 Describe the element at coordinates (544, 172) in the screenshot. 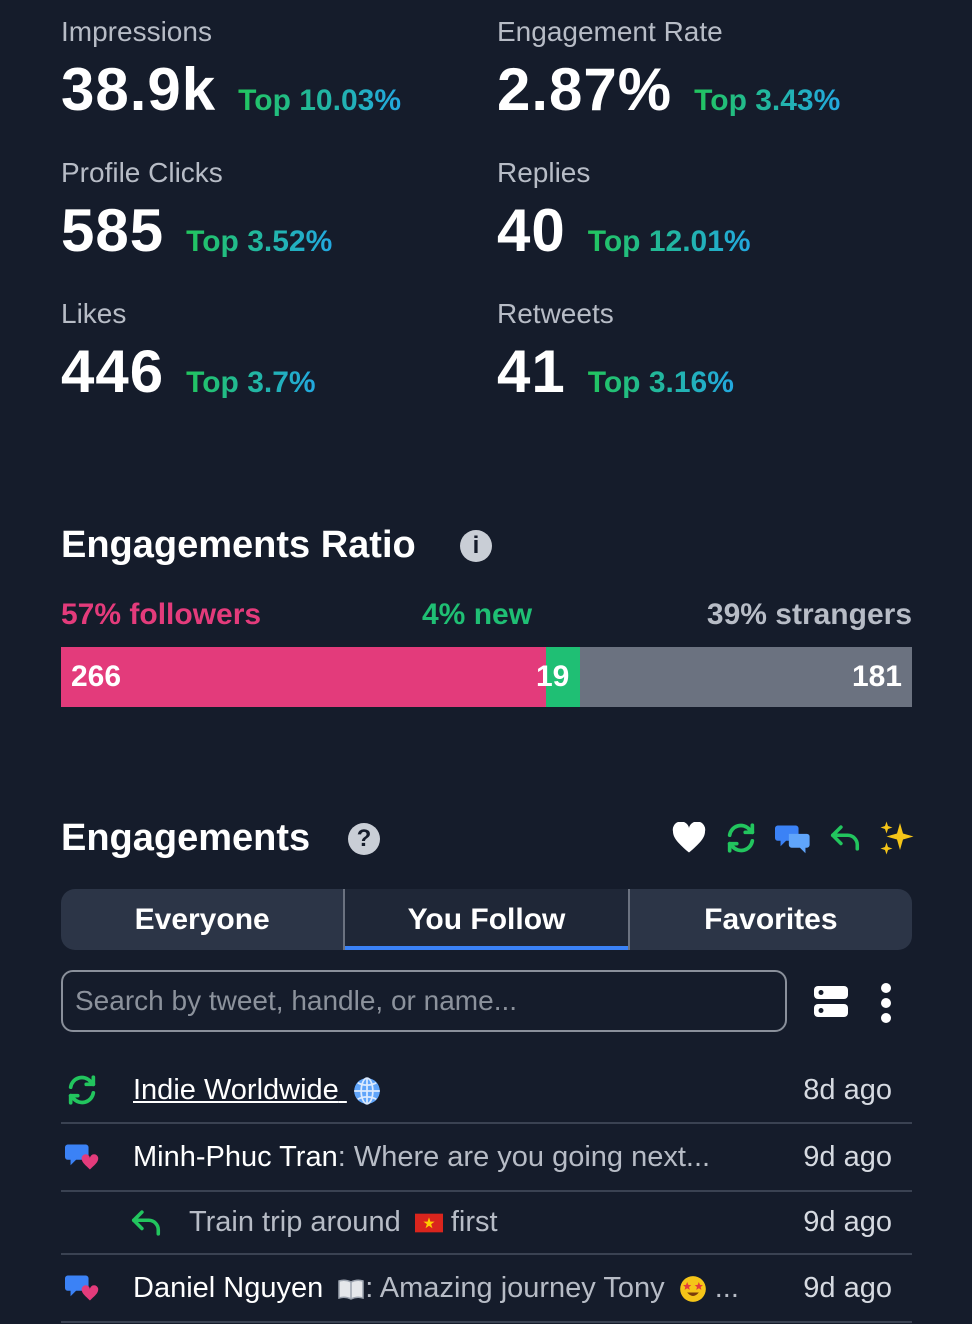

I see `stat-label: Replies` at that location.